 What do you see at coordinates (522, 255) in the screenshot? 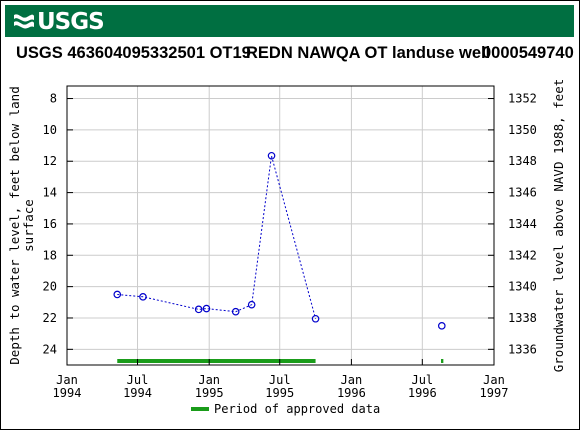
I see `y2-tick-label: 1342` at bounding box center [522, 255].